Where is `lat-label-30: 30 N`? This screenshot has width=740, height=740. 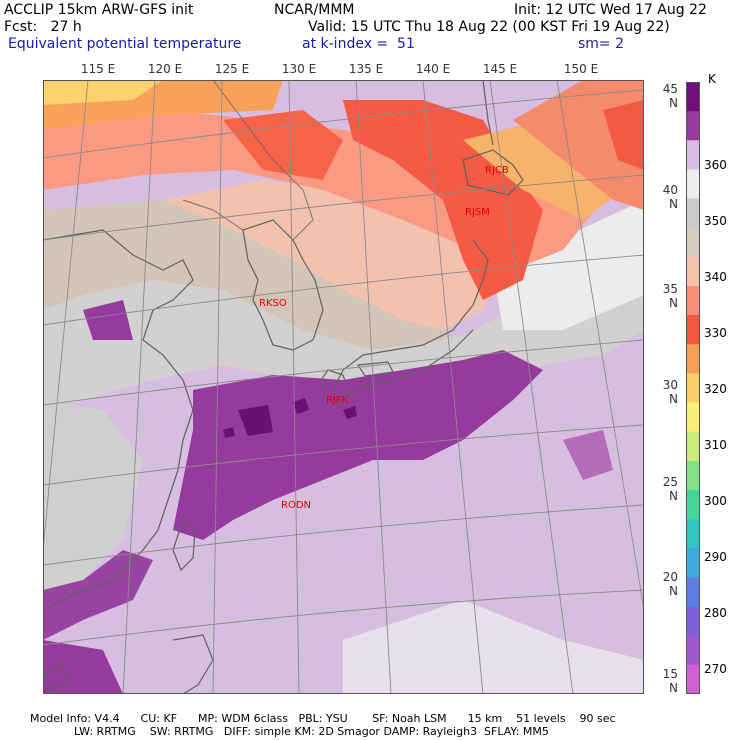 lat-label-30: 30 N is located at coordinates (670, 392).